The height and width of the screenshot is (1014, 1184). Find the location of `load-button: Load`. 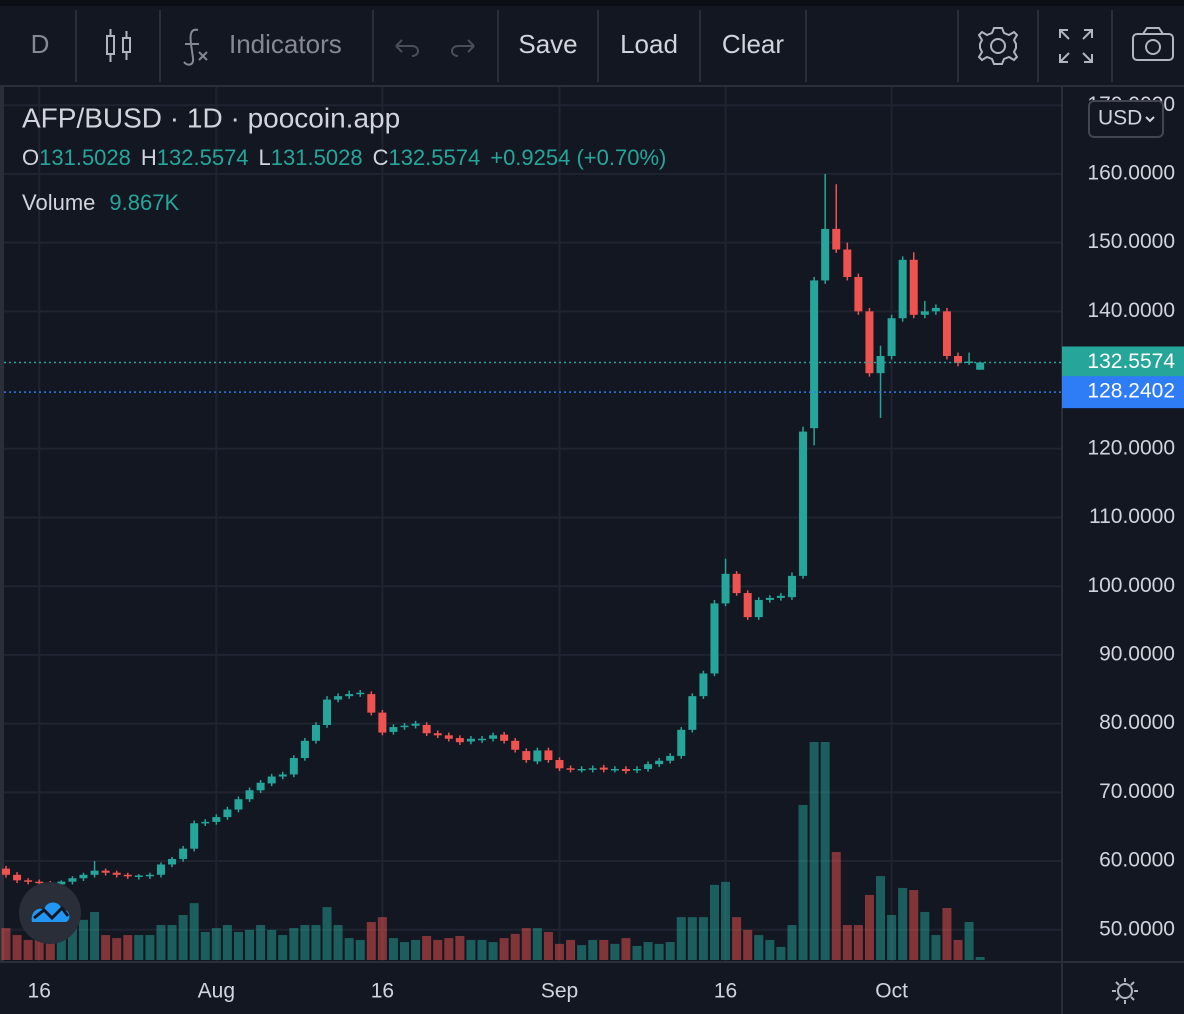

load-button: Load is located at coordinates (649, 44).